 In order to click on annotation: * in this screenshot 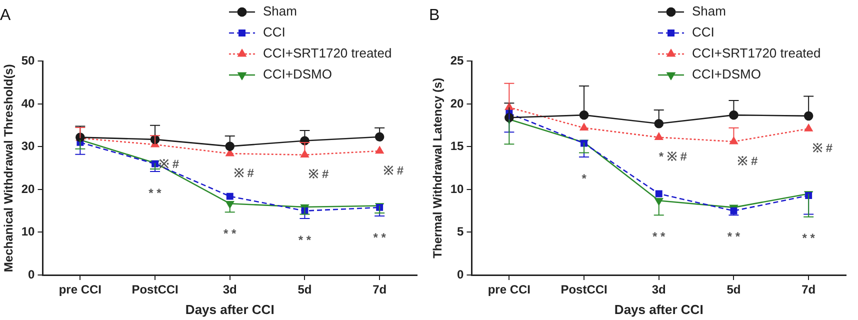, I will do `click(584, 178)`.